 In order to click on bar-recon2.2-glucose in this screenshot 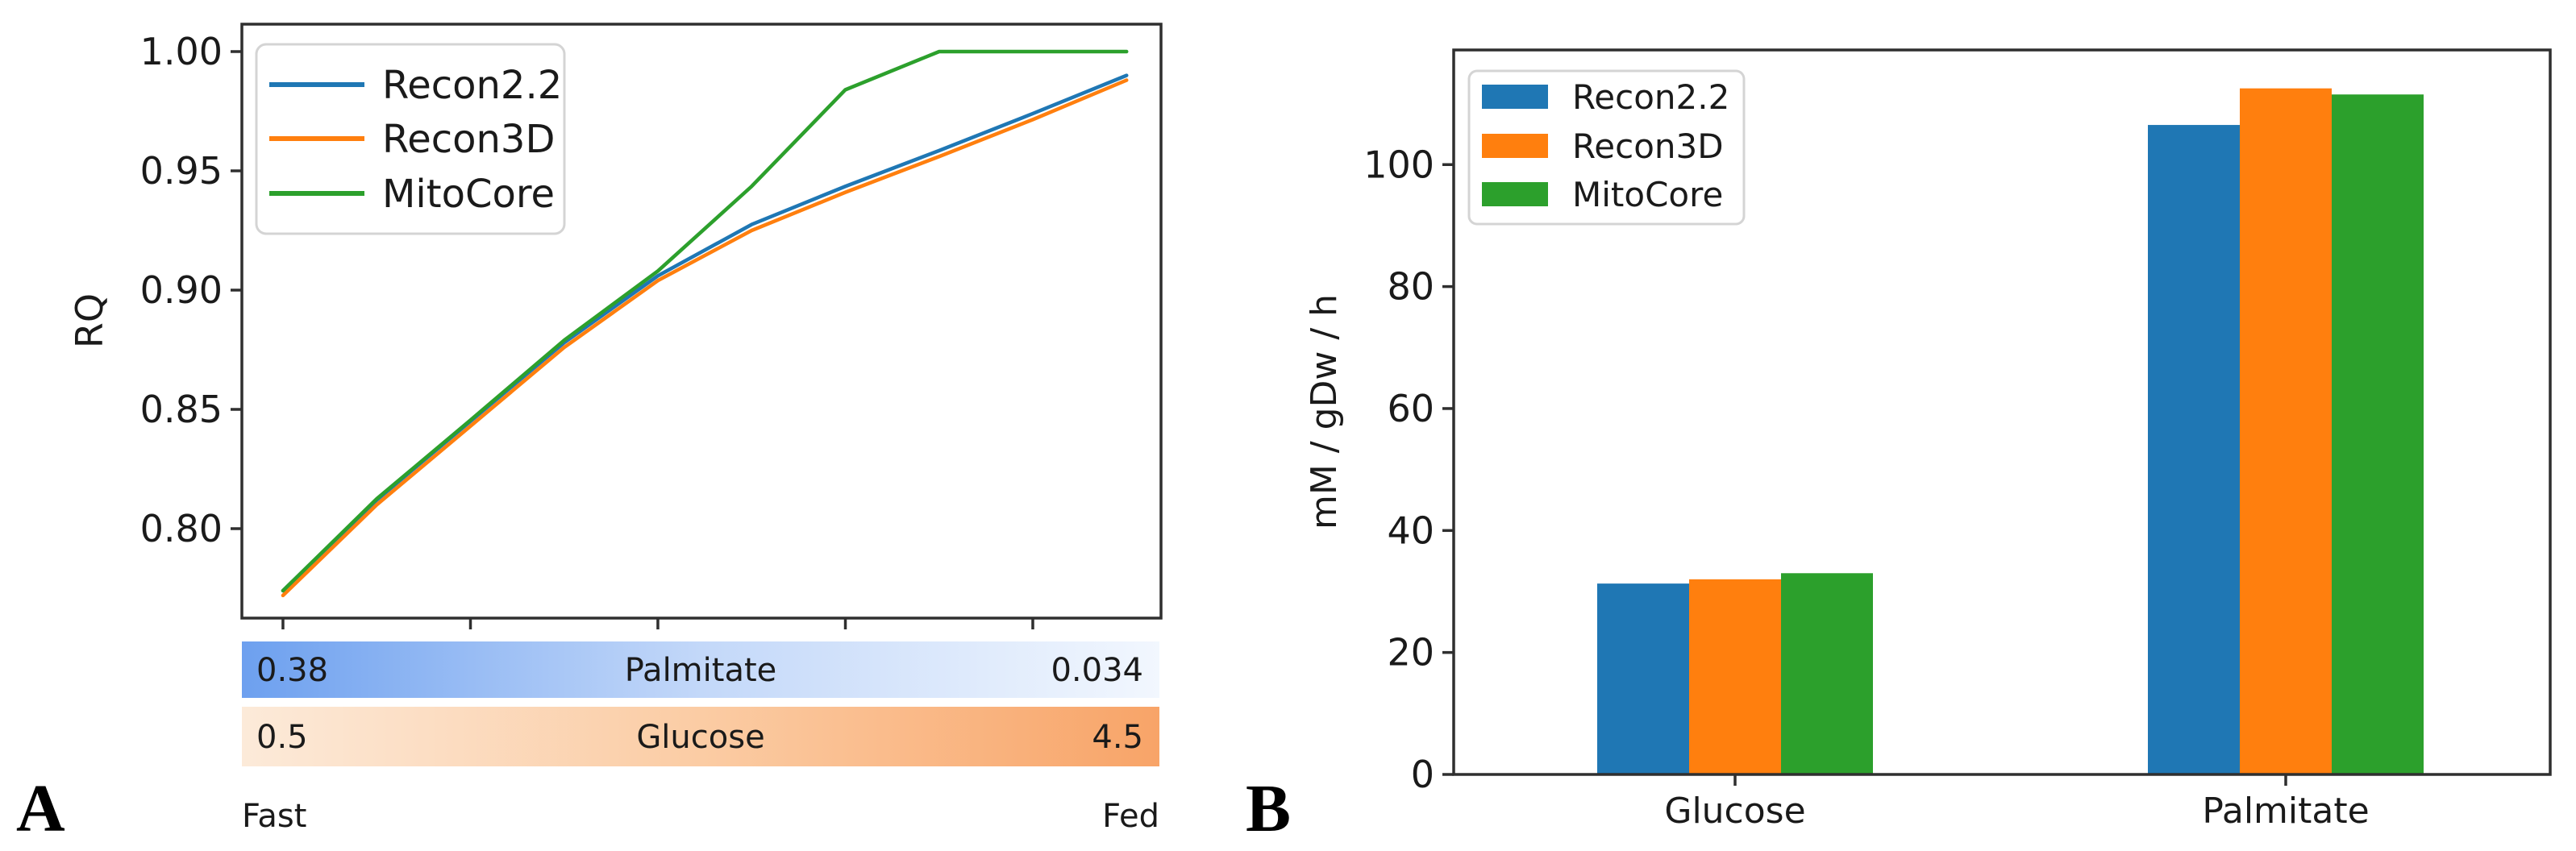, I will do `click(1643, 678)`.